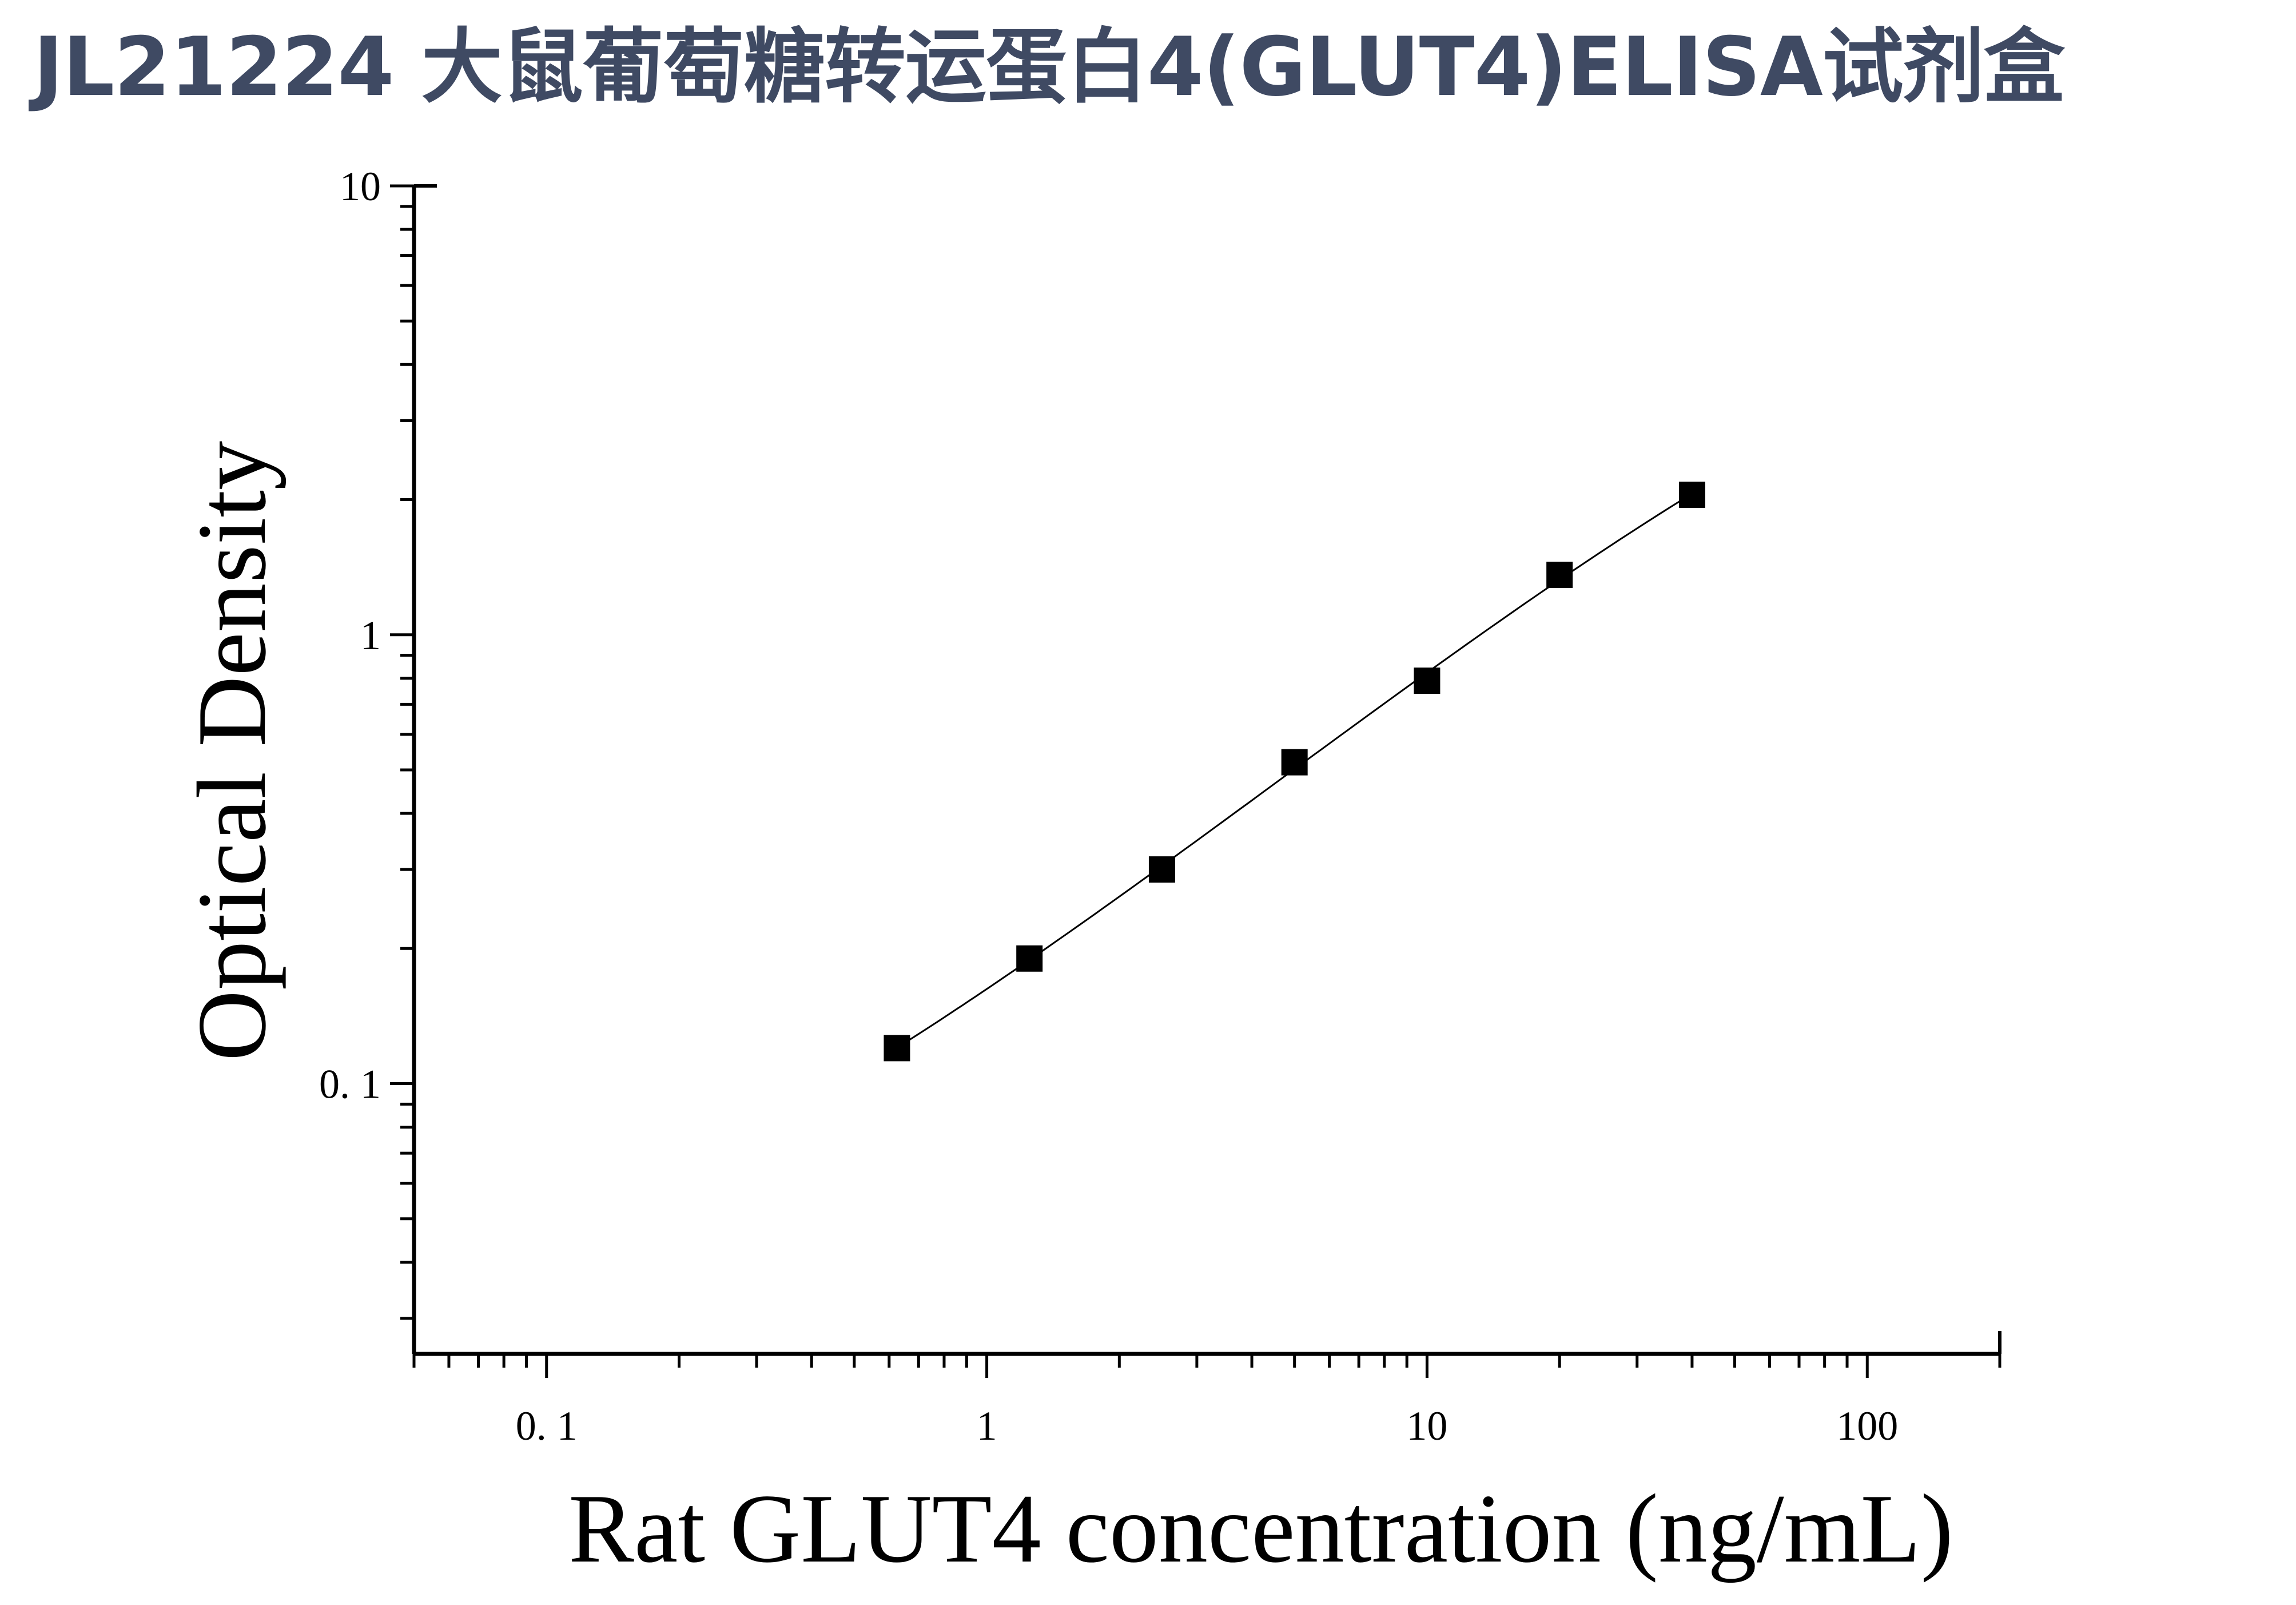 This screenshot has width=2296, height=1605. I want to click on x-tick-label: 100, so click(1867, 1426).